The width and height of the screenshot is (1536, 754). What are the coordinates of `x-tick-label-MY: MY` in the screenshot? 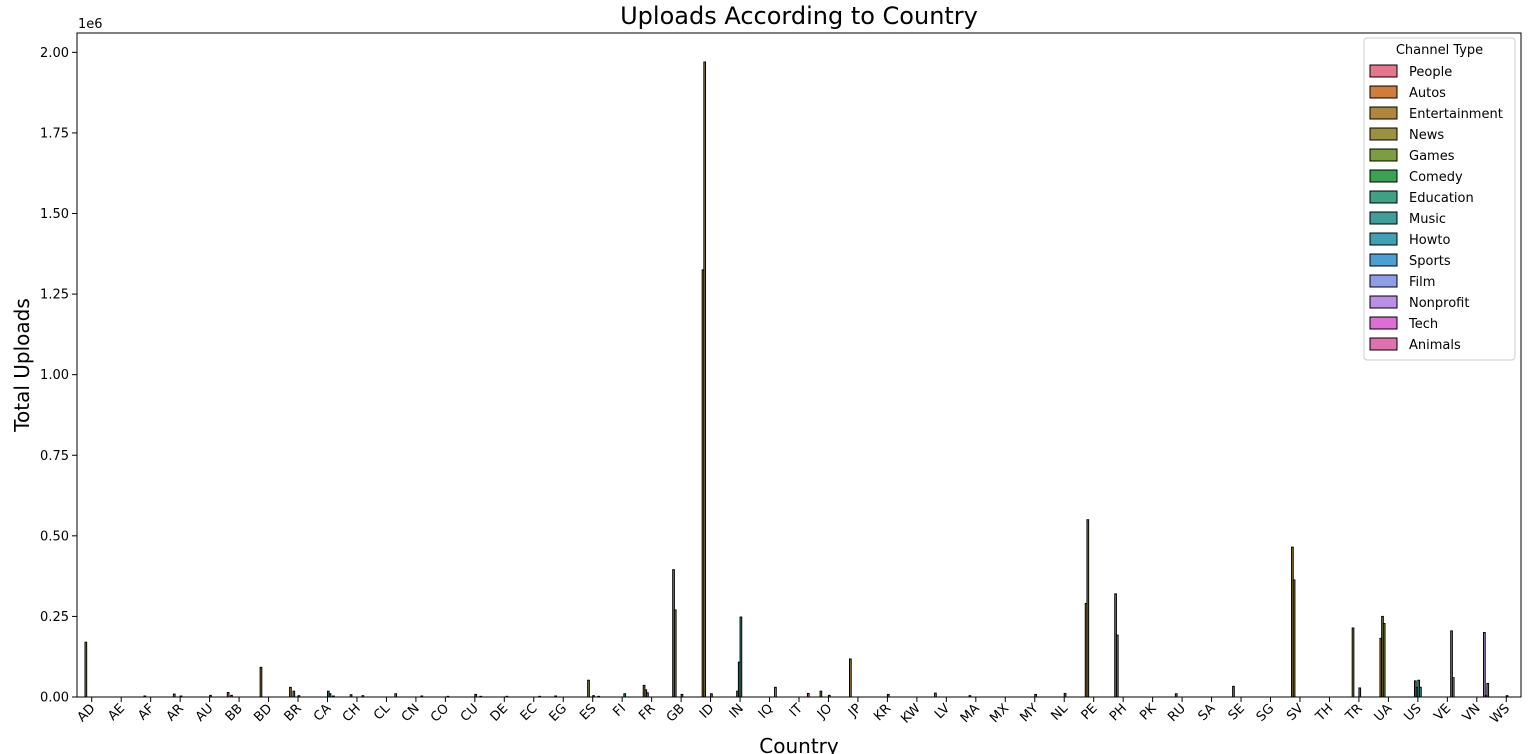 It's located at (1029, 713).